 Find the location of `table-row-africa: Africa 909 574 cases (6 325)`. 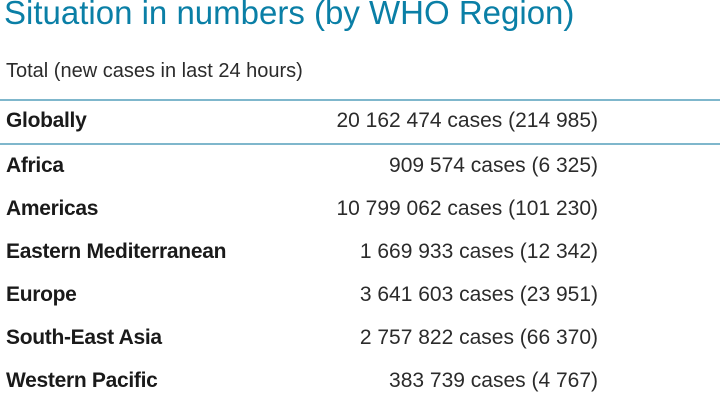

table-row-africa: Africa 909 574 cases (6 325) is located at coordinates (360, 168).